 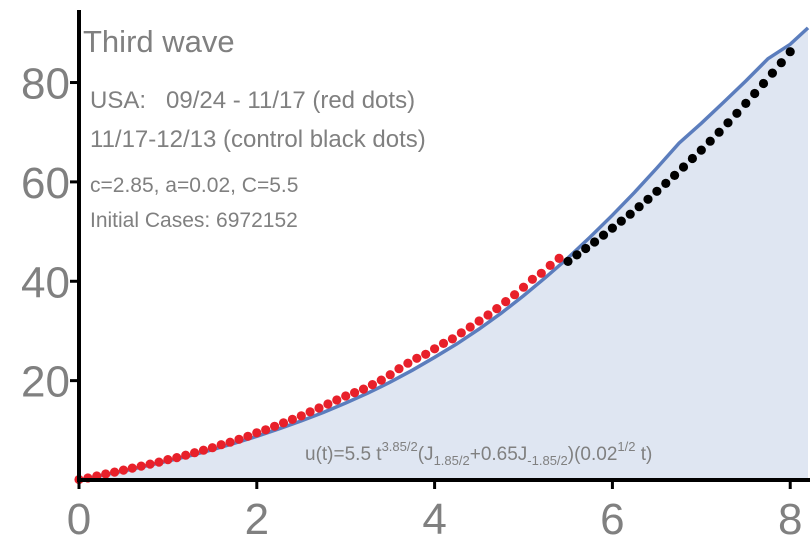 I want to click on annotation-params: c=2.85, a=0.02, C=5.5, so click(x=194, y=185).